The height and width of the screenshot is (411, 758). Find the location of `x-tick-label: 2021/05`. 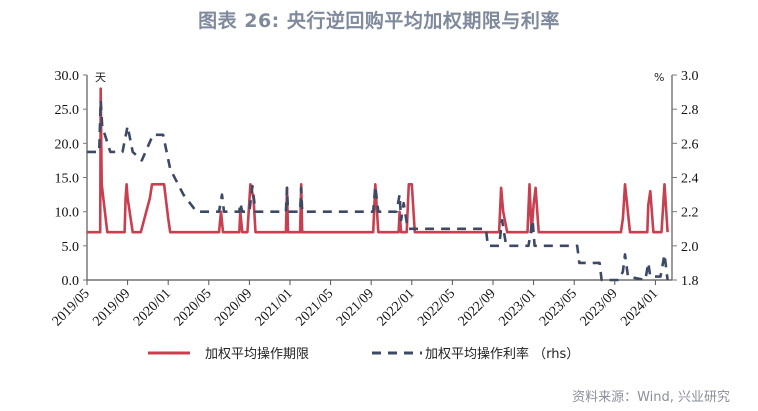

x-tick-label: 2021/05 is located at coordinates (314, 307).